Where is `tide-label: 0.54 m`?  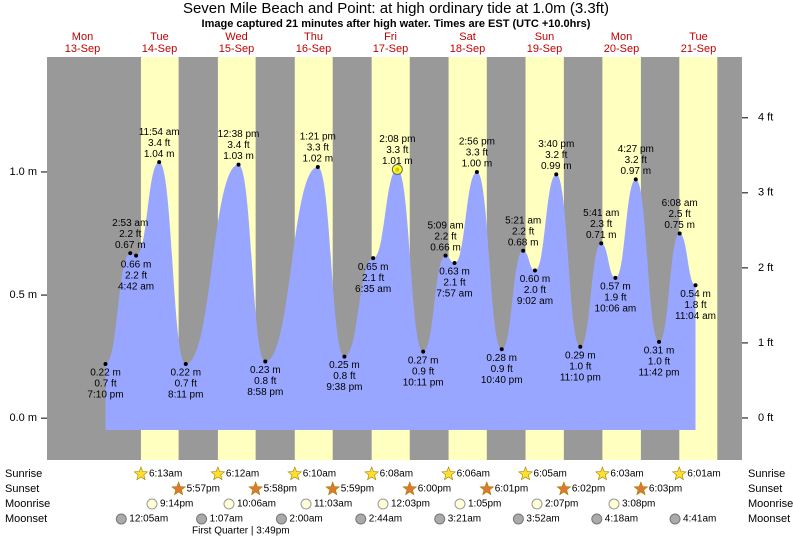
tide-label: 0.54 m is located at coordinates (695, 294).